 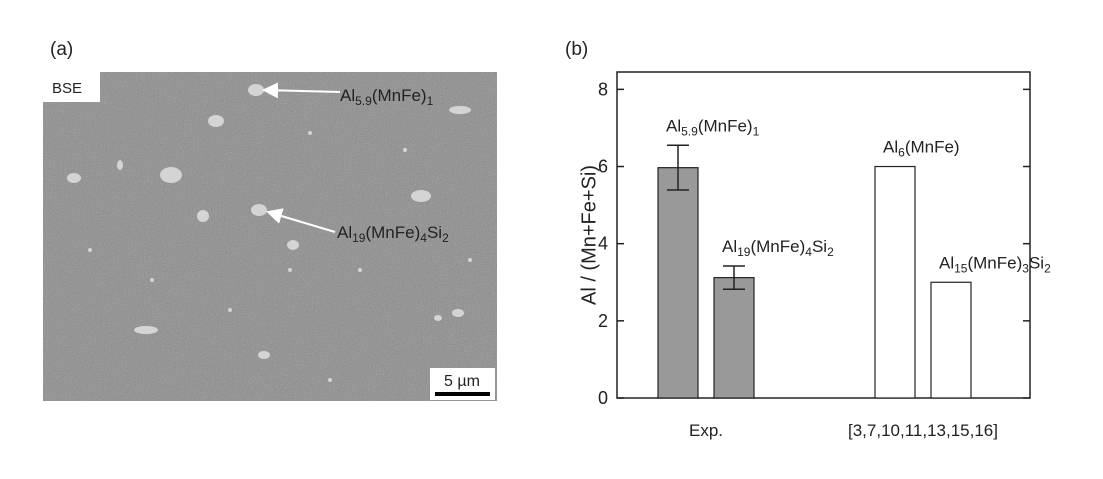 I want to click on detector-label: BSE, so click(x=67, y=88).